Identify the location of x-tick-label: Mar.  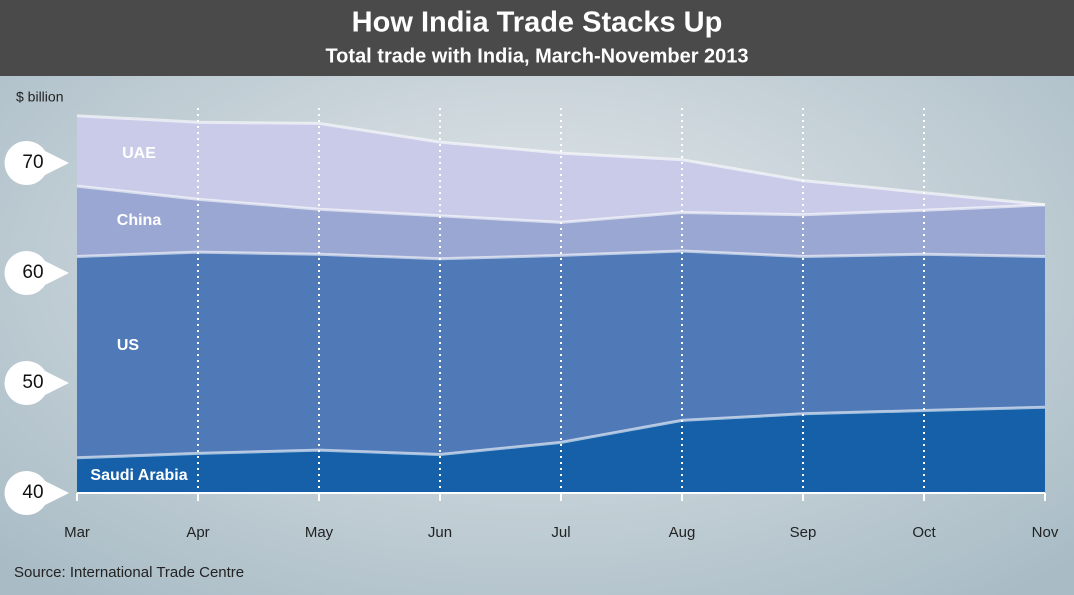
(77, 532).